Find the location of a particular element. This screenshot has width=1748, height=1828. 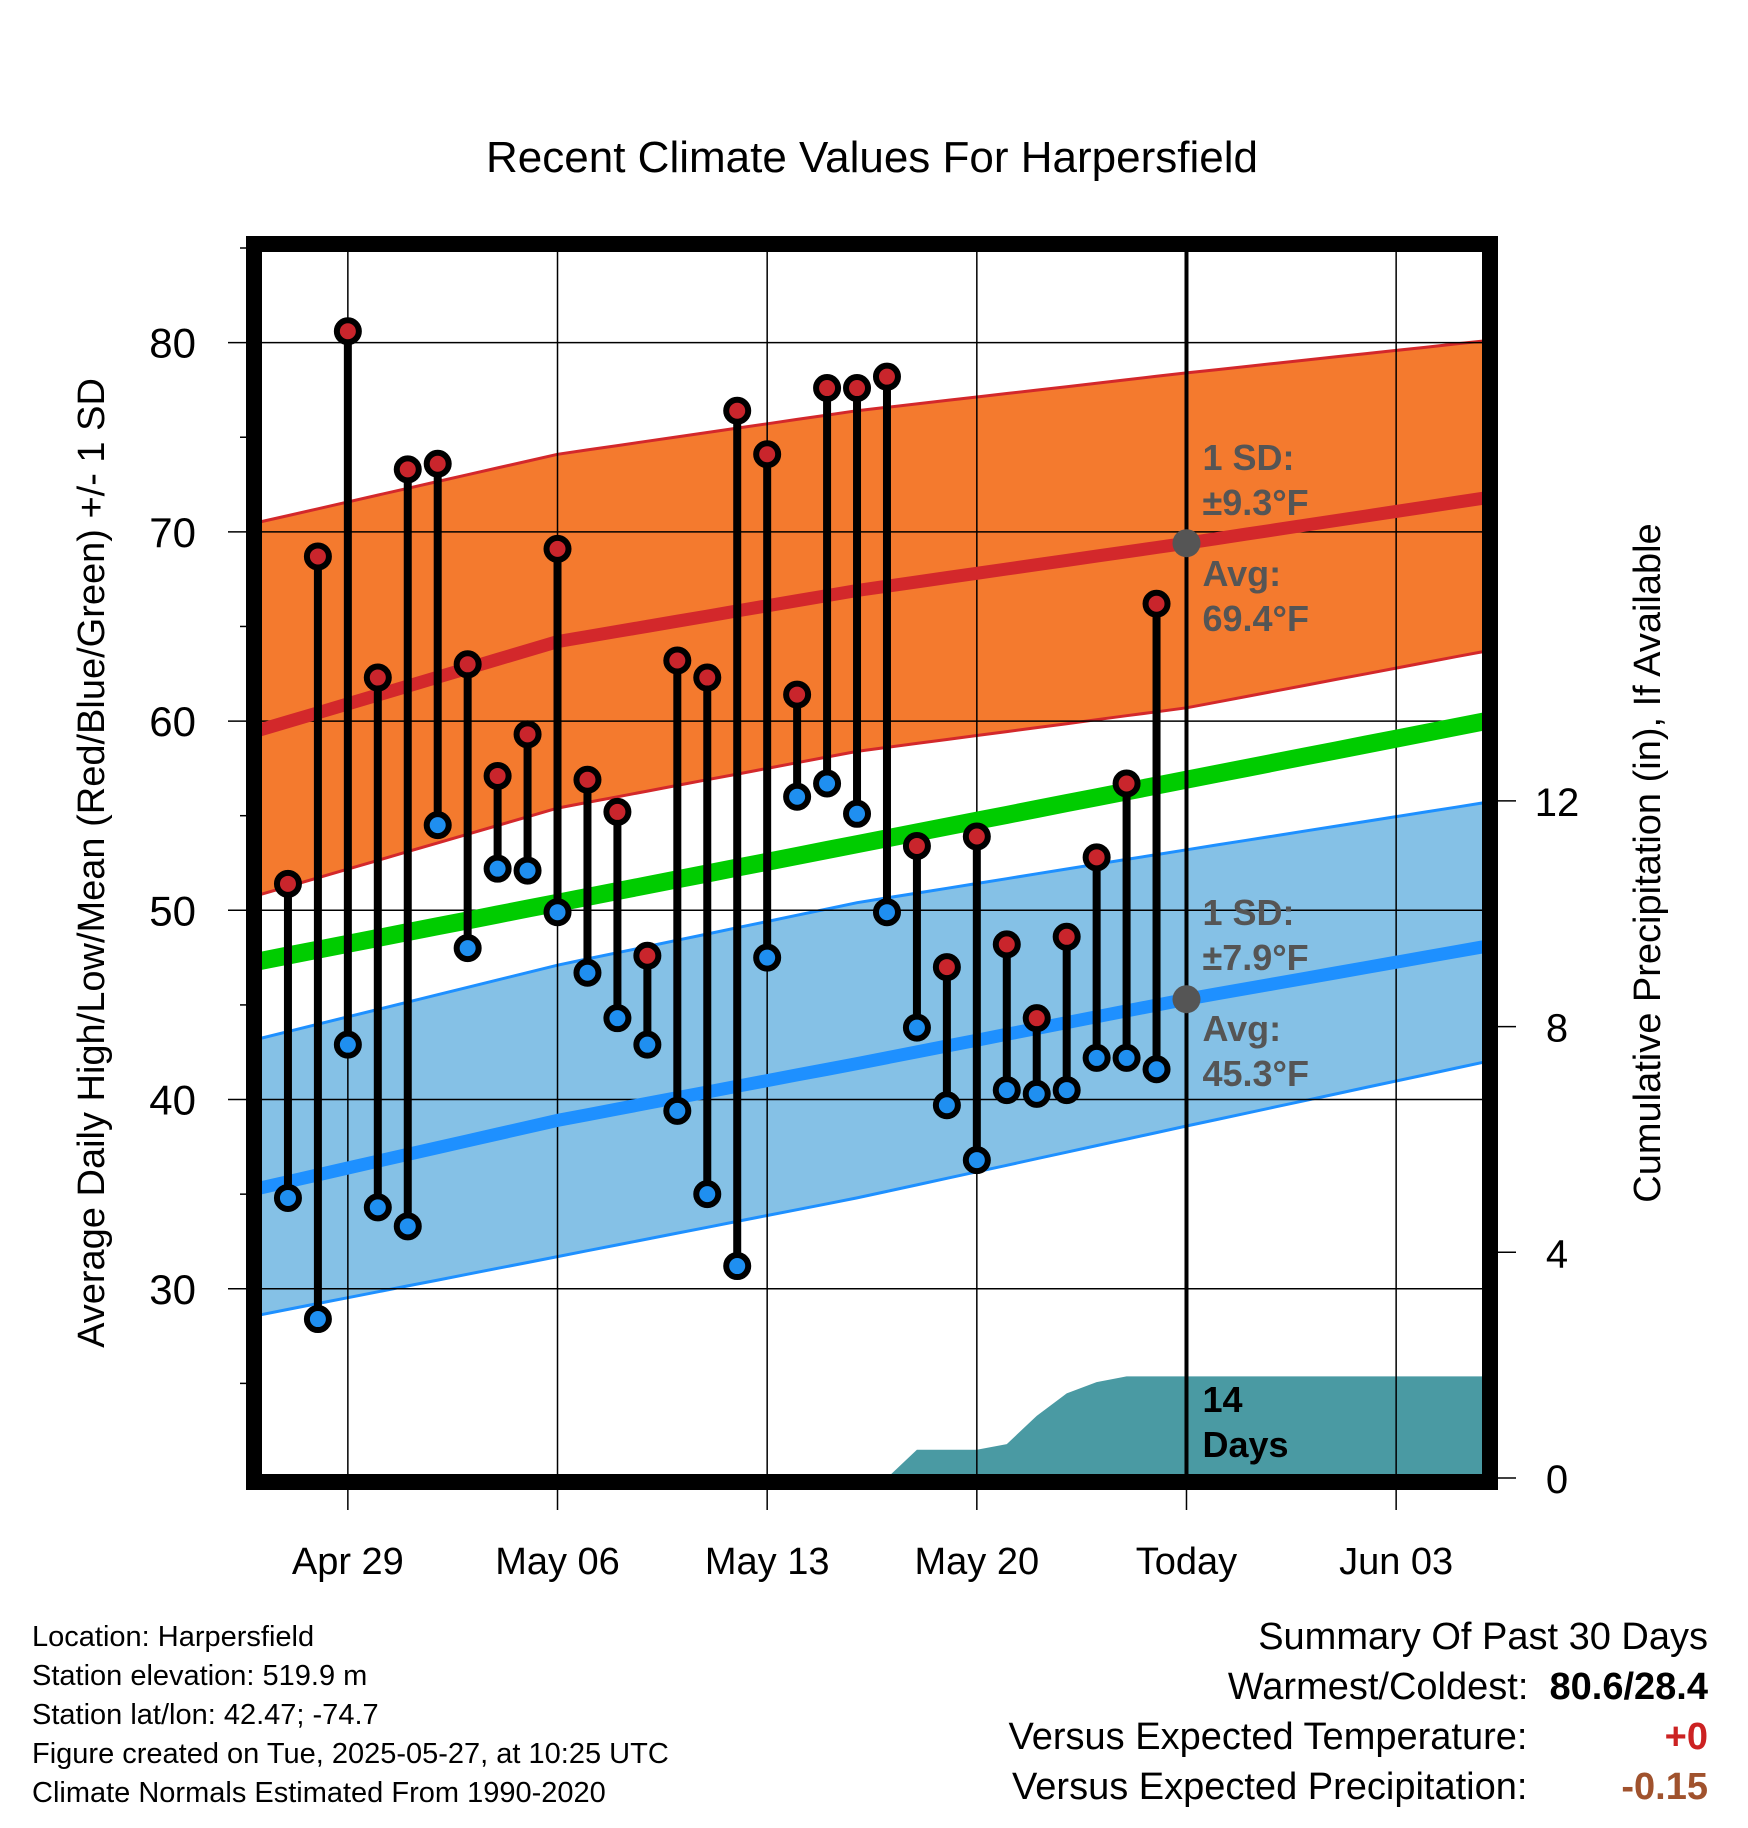

temp-value: +0 is located at coordinates (1686, 1737).